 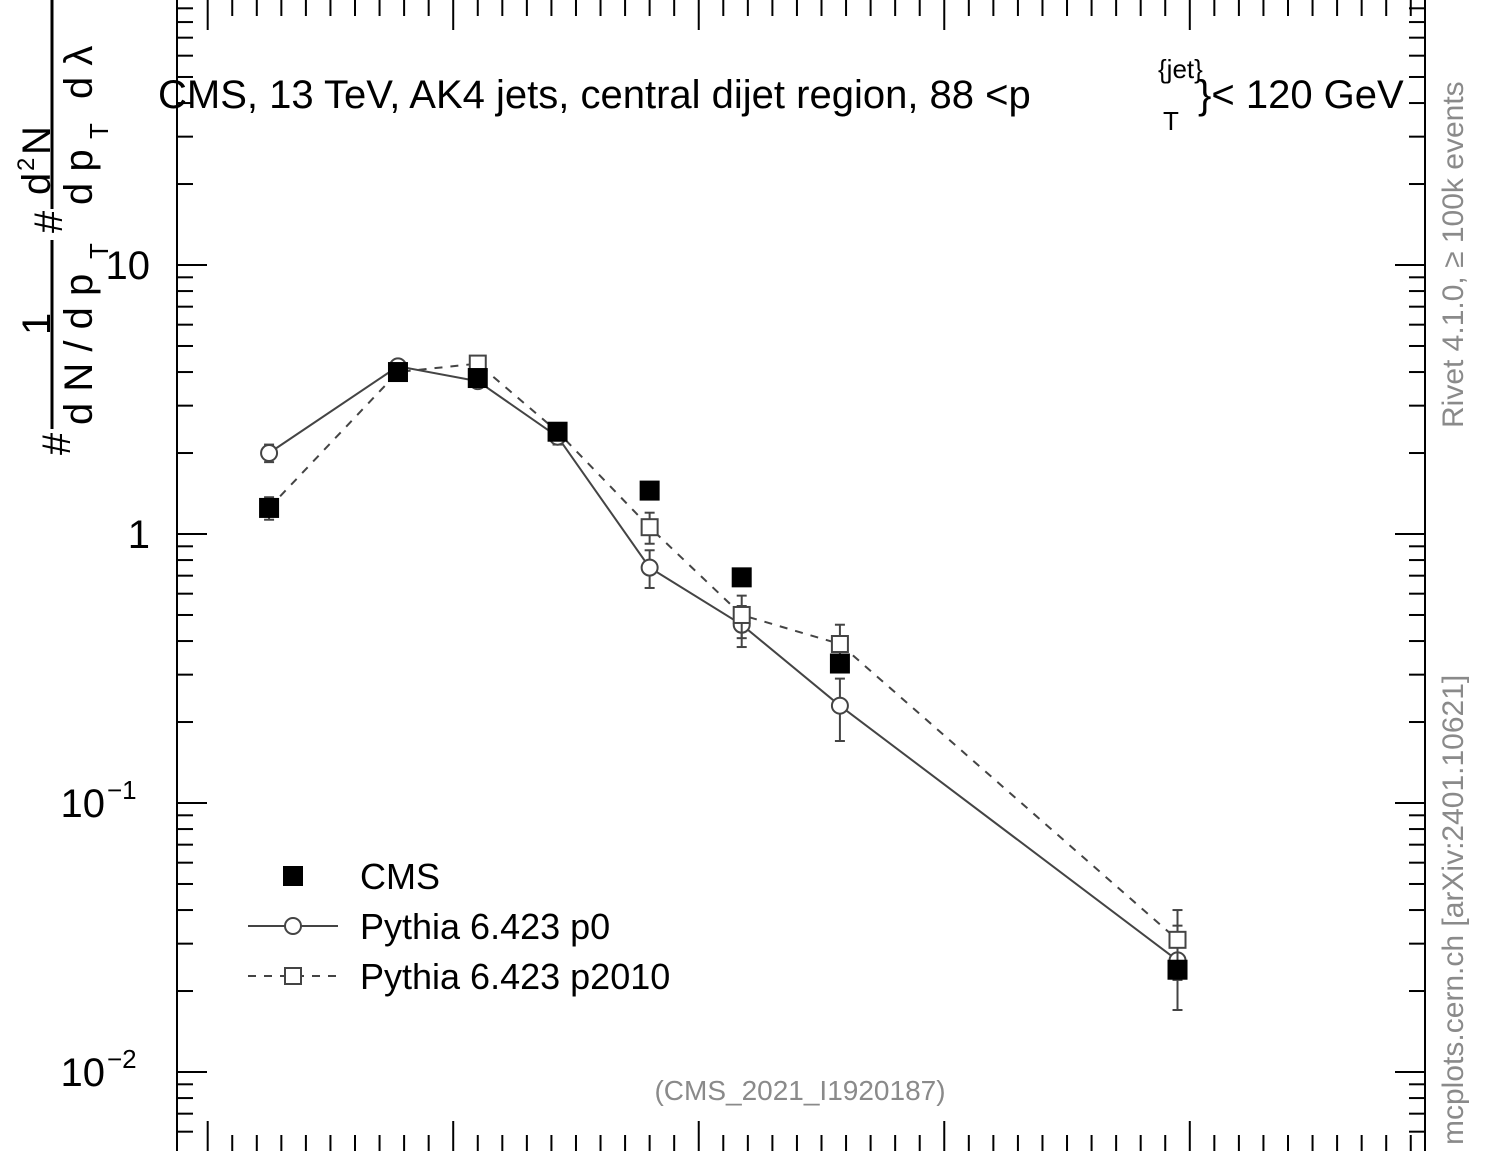 I want to click on analysis-annotation: (CMS_2021_I1920187), so click(x=799, y=1090).